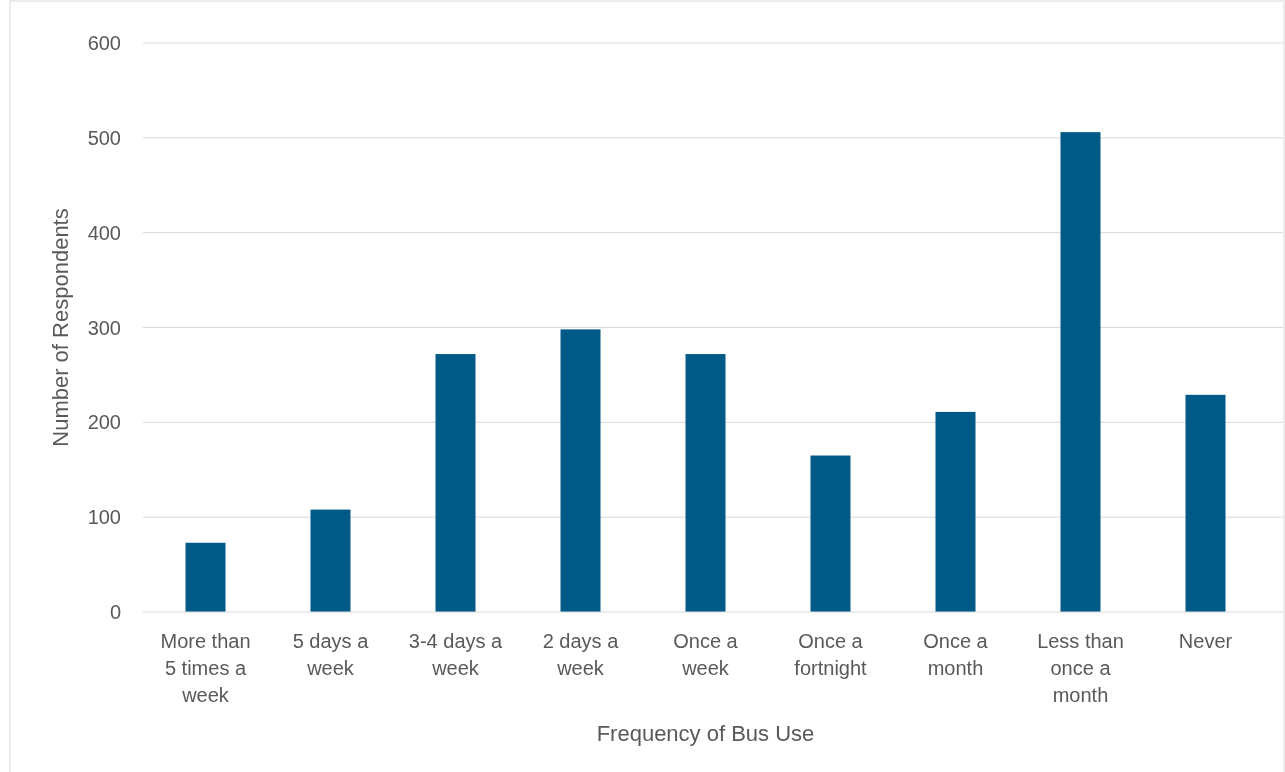 The width and height of the screenshot is (1285, 772). I want to click on y-tick-label: 500, so click(104, 137).